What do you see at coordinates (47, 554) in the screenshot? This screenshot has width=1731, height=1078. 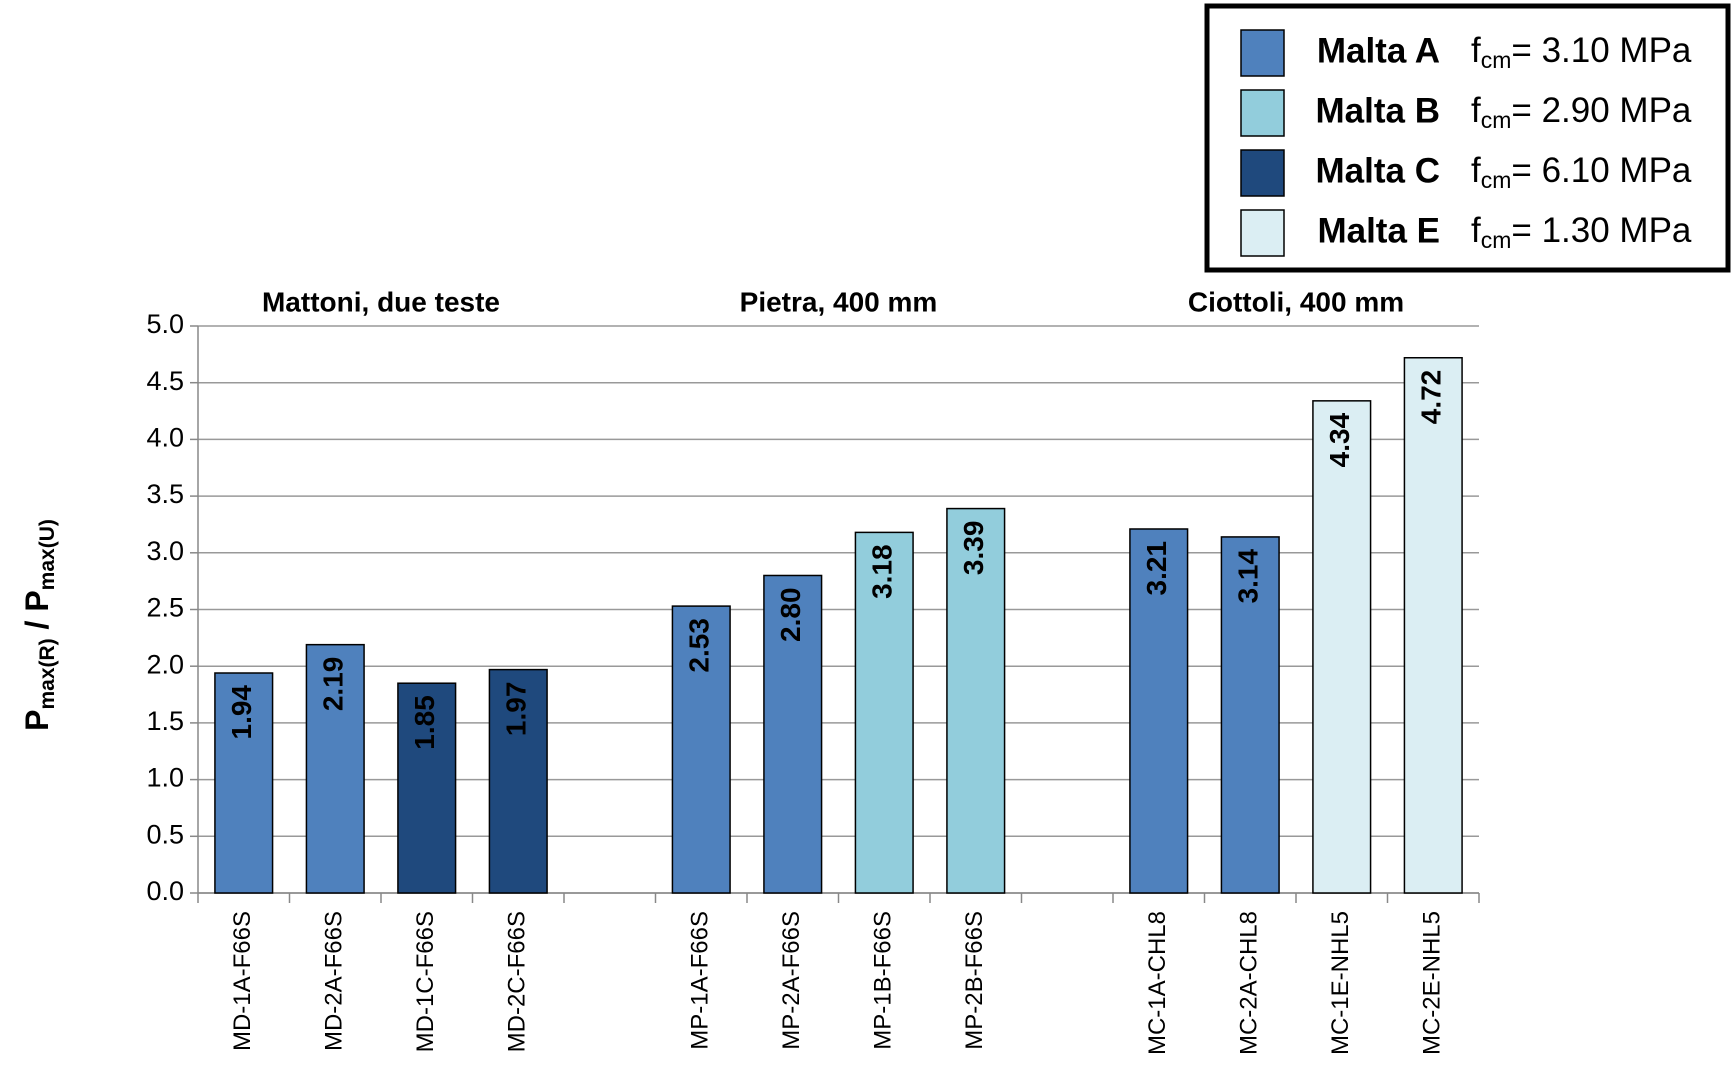 I see `y-label-part: max(U)` at bounding box center [47, 554].